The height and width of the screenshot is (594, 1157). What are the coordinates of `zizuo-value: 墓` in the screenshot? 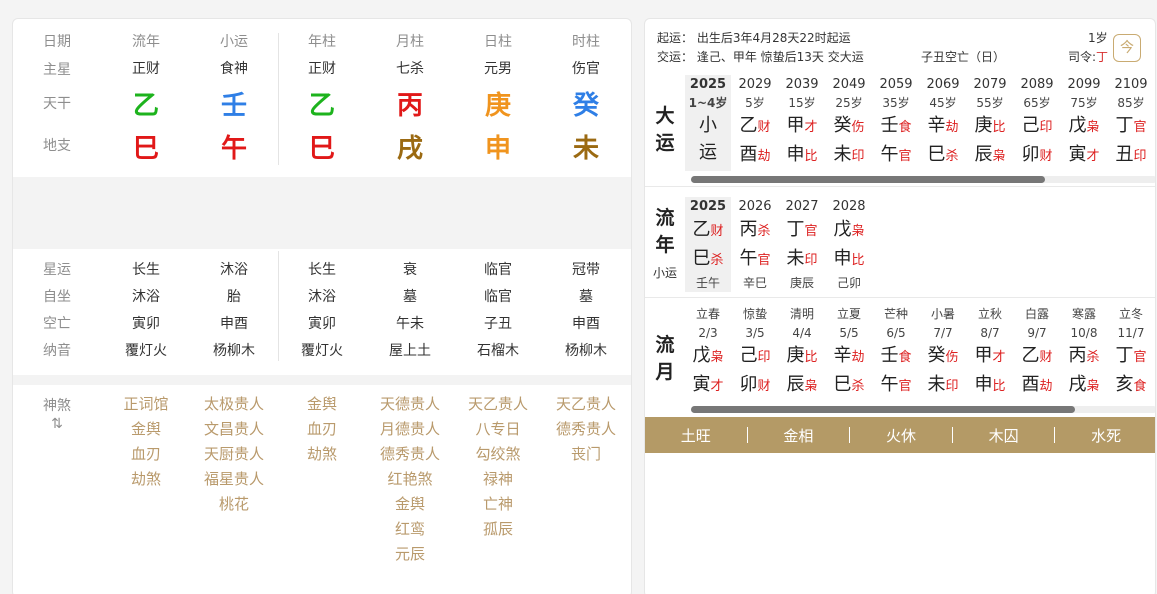 It's located at (410, 297).